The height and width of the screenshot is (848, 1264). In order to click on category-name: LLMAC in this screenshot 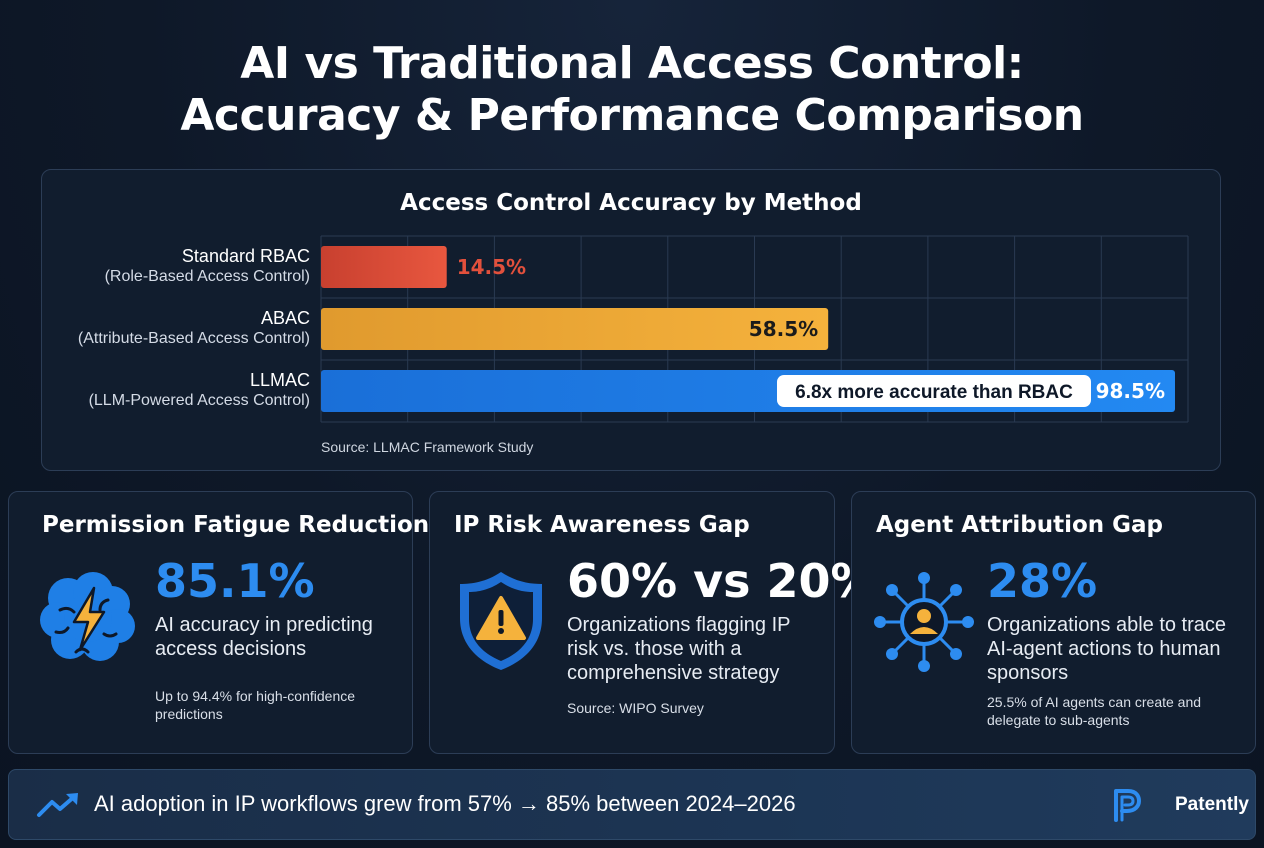, I will do `click(279, 380)`.